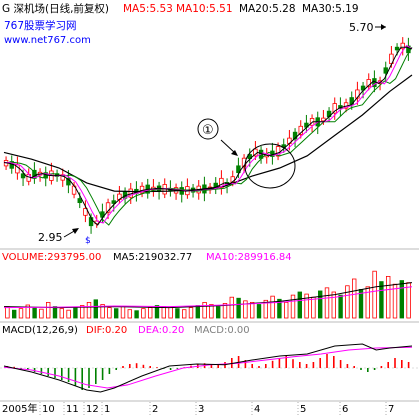 The width and height of the screenshot is (419, 419). I want to click on dif-line, so click(208, 368).